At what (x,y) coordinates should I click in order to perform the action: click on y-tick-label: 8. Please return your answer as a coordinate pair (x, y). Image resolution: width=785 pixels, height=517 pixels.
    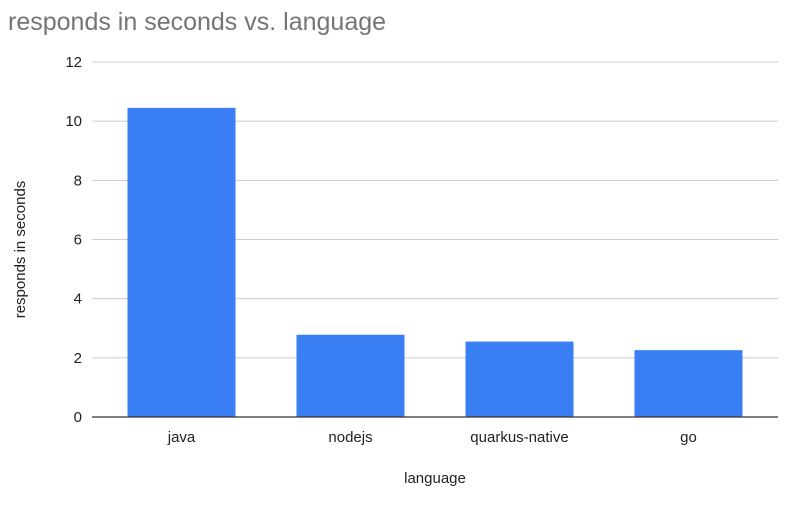
    Looking at the image, I should click on (78, 180).